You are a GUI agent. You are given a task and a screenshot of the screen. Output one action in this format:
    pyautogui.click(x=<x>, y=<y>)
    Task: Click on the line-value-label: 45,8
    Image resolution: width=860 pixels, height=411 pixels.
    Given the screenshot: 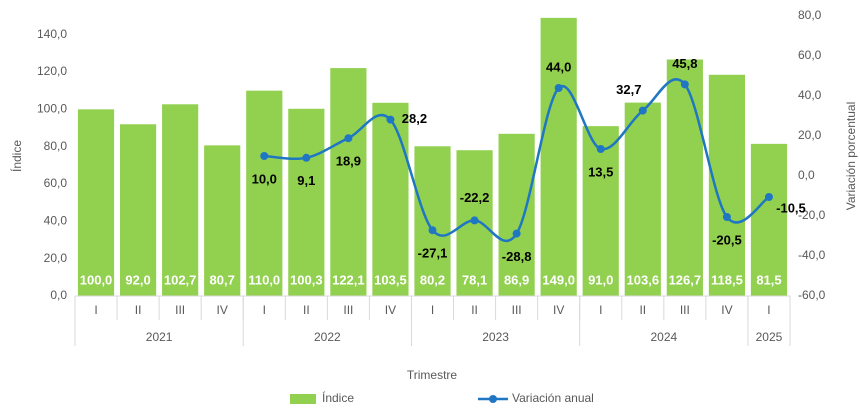 What is the action you would take?
    pyautogui.click(x=684, y=63)
    